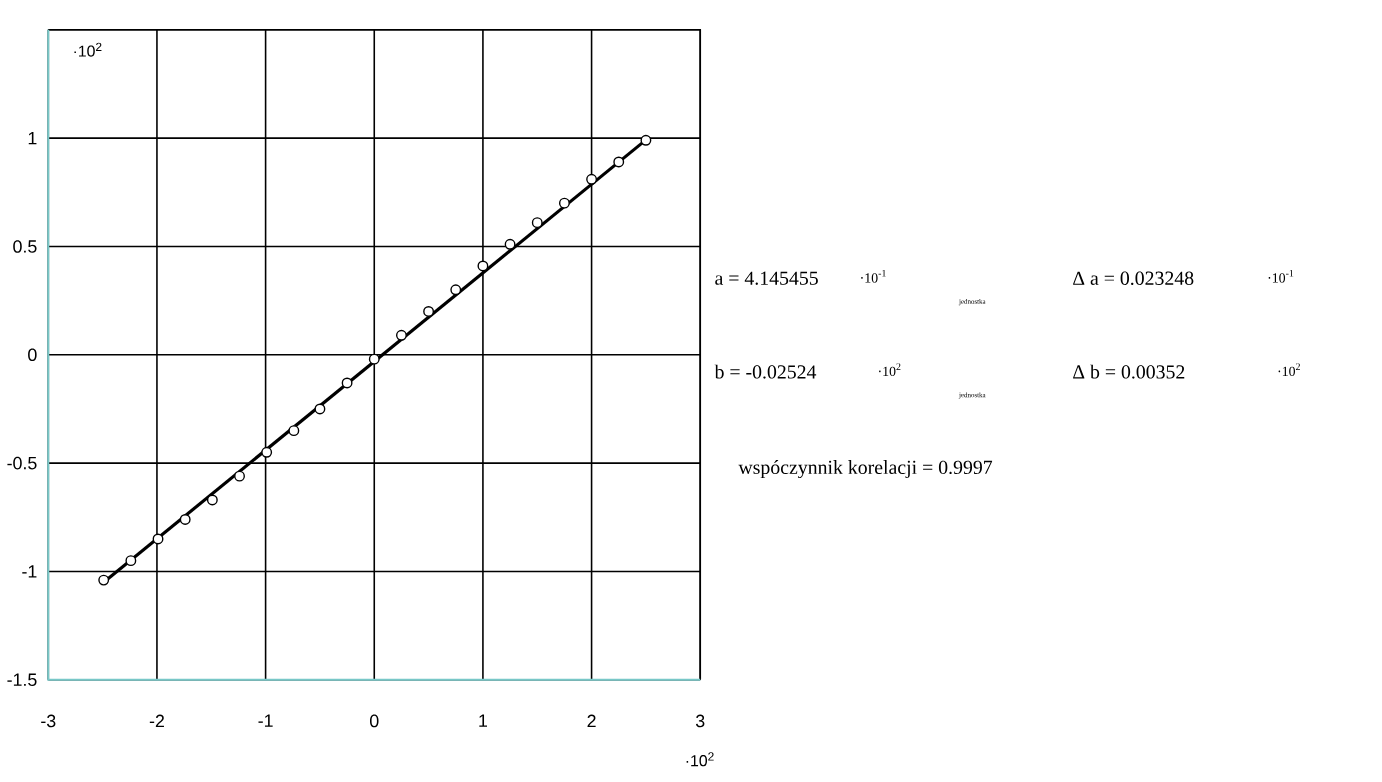  What do you see at coordinates (766, 279) in the screenshot?
I see `text: a = 4.145455` at bounding box center [766, 279].